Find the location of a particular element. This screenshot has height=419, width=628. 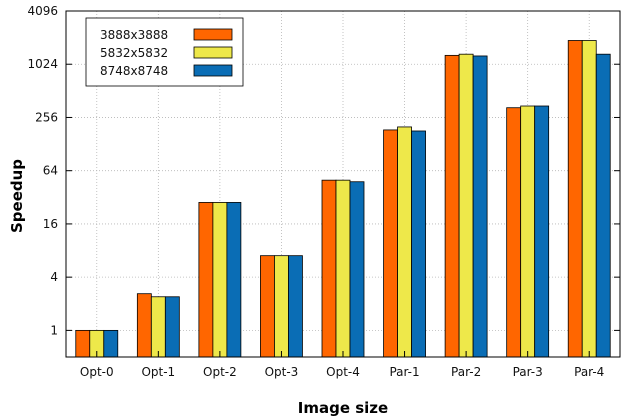

y-tick-label: 1 is located at coordinates (54, 330).